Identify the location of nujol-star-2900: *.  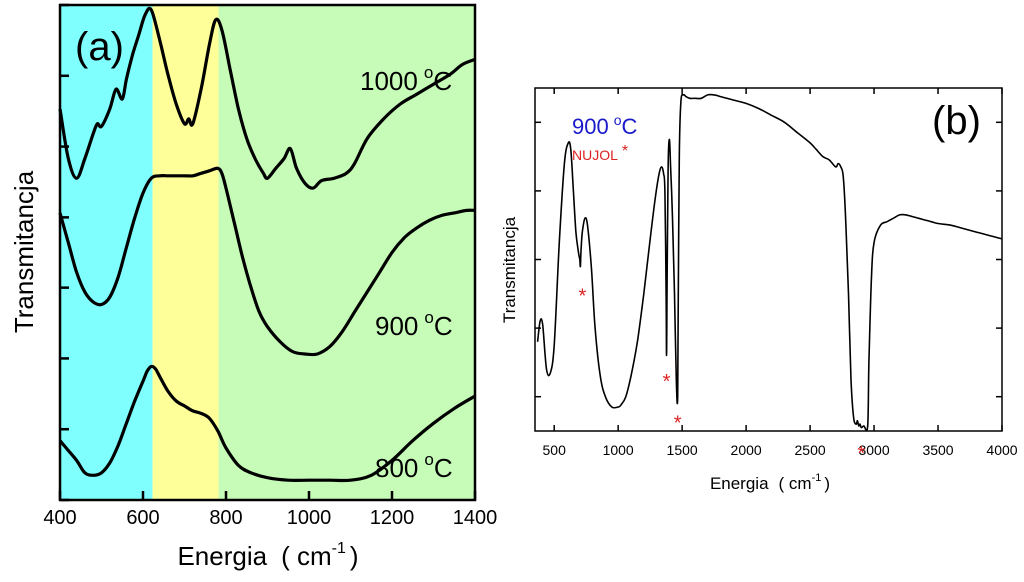
(861, 454).